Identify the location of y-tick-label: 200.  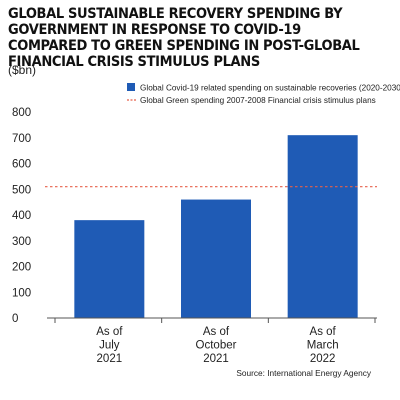
(21, 268).